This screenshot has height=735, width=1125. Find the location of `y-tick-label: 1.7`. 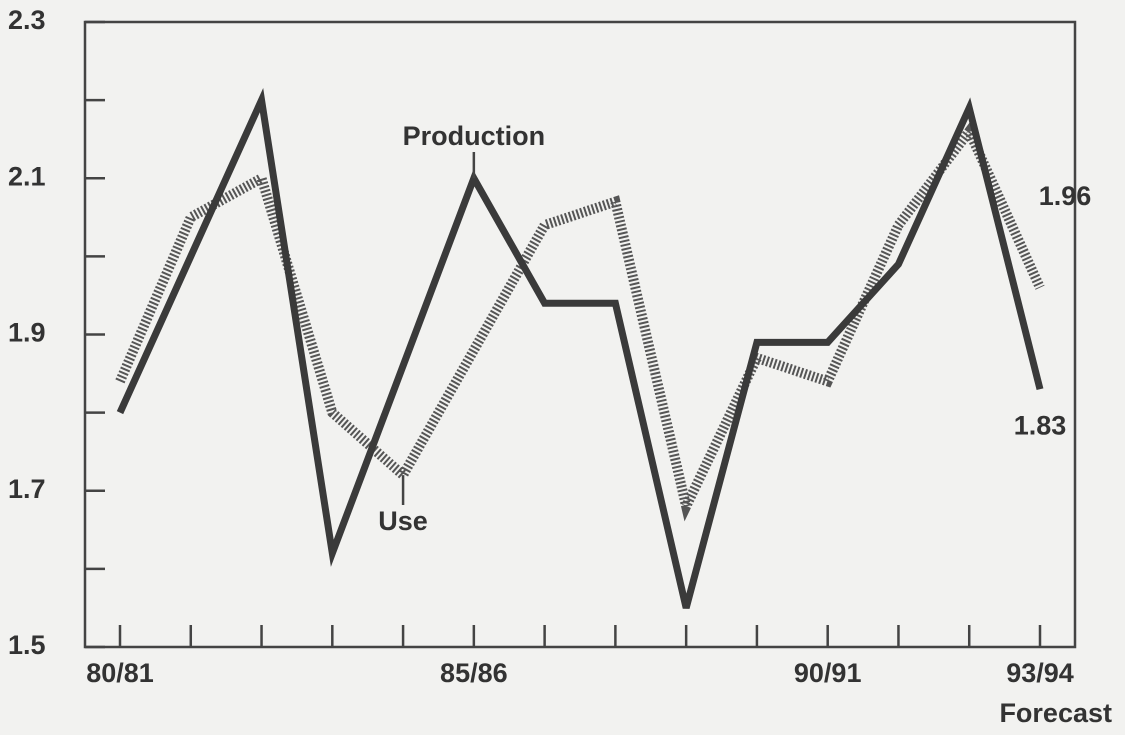

y-tick-label: 1.7 is located at coordinates (27, 489).